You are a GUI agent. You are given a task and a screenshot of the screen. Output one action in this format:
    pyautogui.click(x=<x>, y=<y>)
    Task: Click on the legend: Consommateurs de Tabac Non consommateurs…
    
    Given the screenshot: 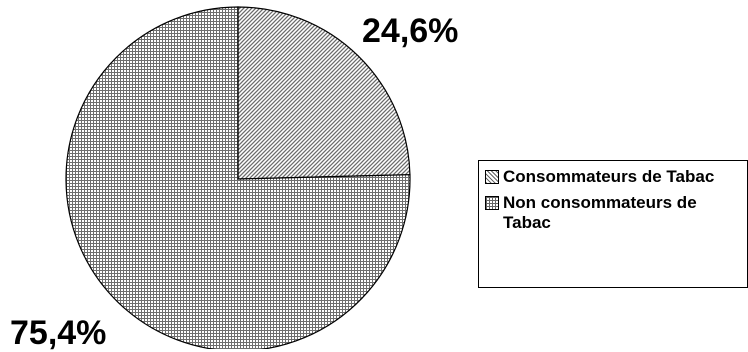 What is the action you would take?
    pyautogui.click(x=613, y=224)
    